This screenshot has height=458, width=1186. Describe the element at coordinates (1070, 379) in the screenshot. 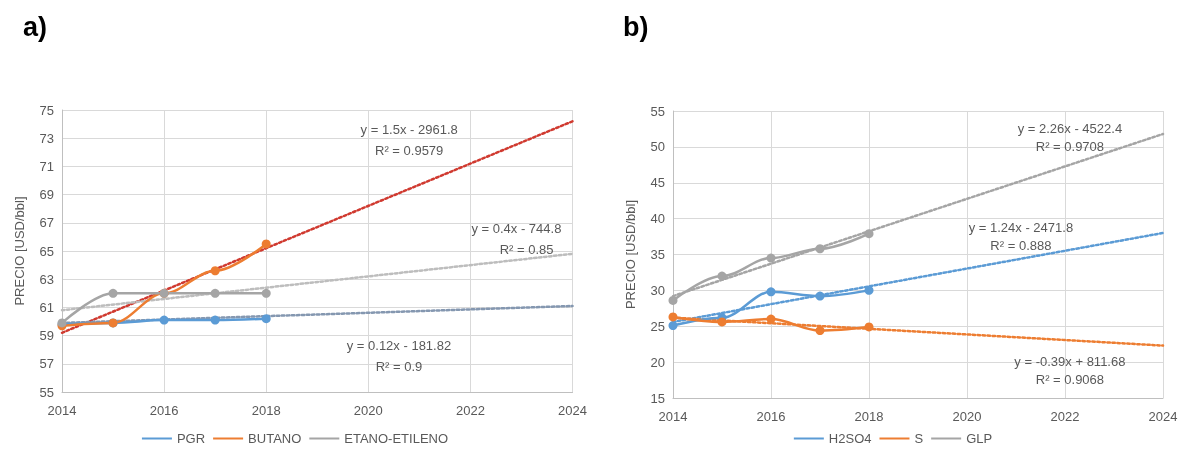

I see `annotation: R² = 0.9068` at that location.